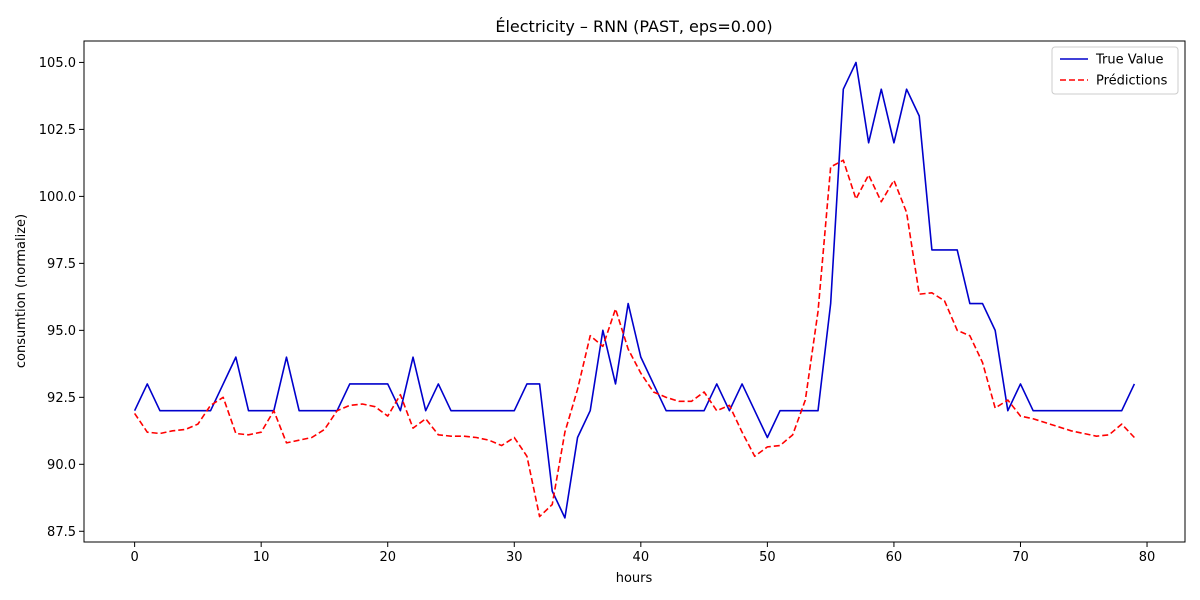  I want to click on x-tick-label: 0, so click(134, 557).